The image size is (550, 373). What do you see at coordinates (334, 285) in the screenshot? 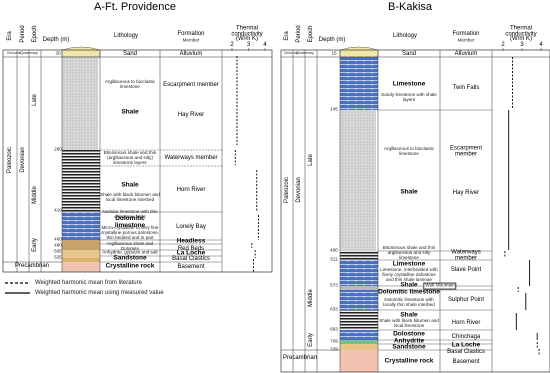
I see `depth-label: 573` at bounding box center [334, 285].